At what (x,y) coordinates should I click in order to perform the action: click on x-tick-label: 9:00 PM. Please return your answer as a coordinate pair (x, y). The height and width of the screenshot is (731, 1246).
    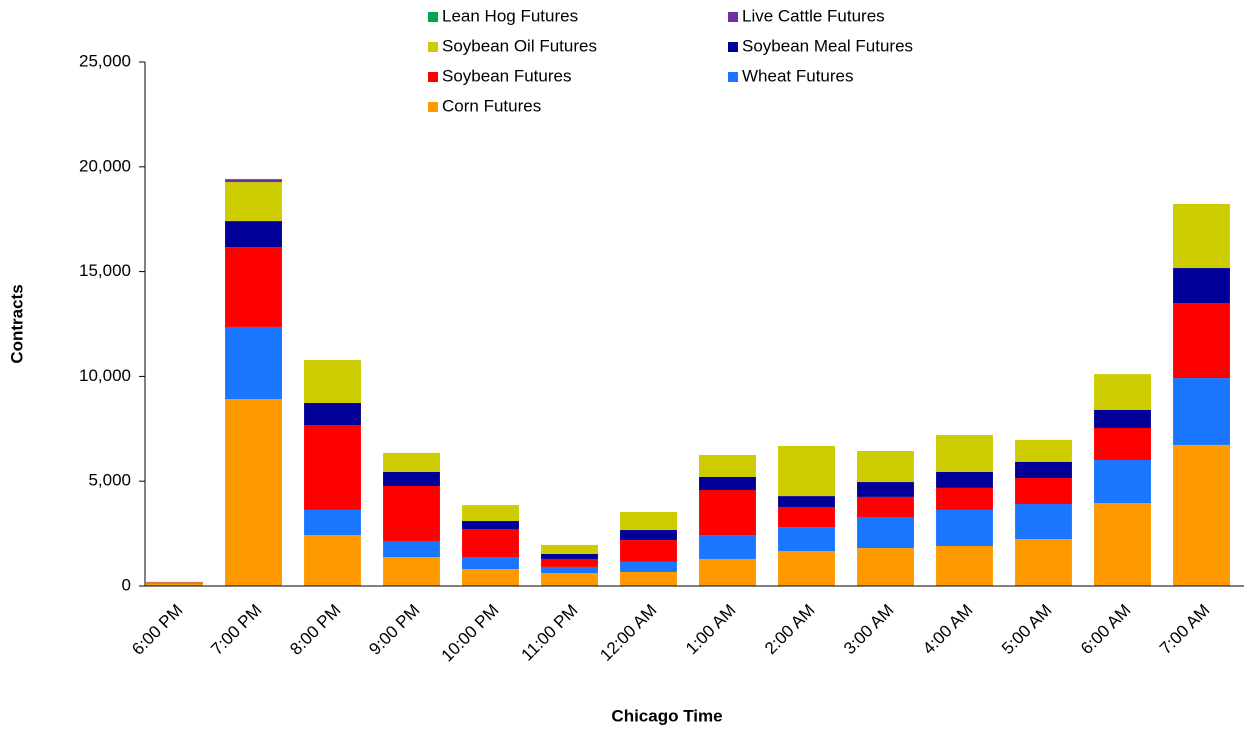
    Looking at the image, I should click on (394, 630).